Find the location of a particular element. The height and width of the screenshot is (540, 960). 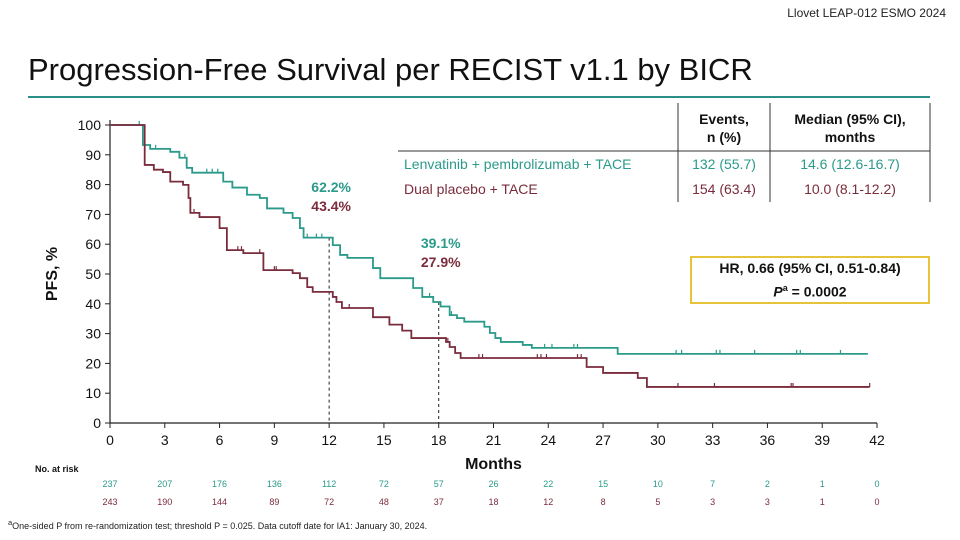

hazard-ratio-text: HR, 0.66 (95% CI, 0.51-0.84) is located at coordinates (810, 268).